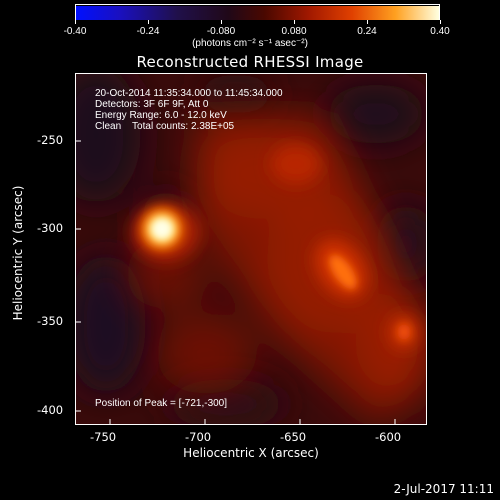 This screenshot has height=500, width=500. I want to click on x-tick: -600, so click(388, 437).